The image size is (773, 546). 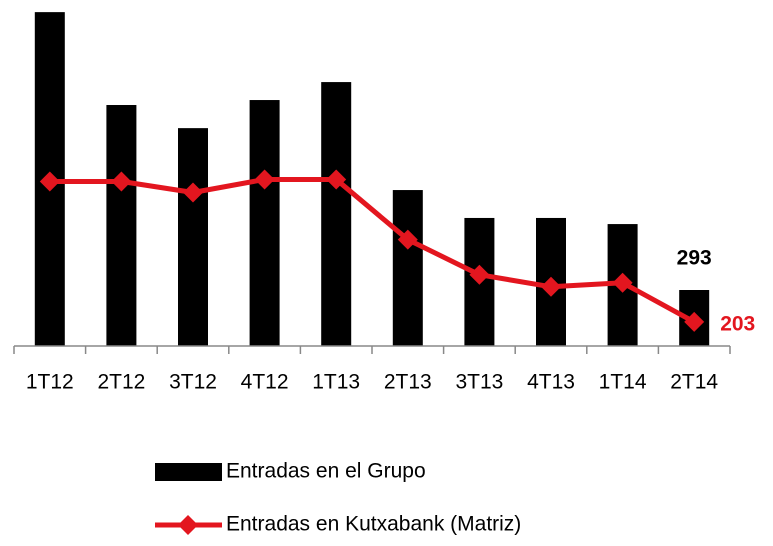 I want to click on legend-marker, so click(x=188, y=525).